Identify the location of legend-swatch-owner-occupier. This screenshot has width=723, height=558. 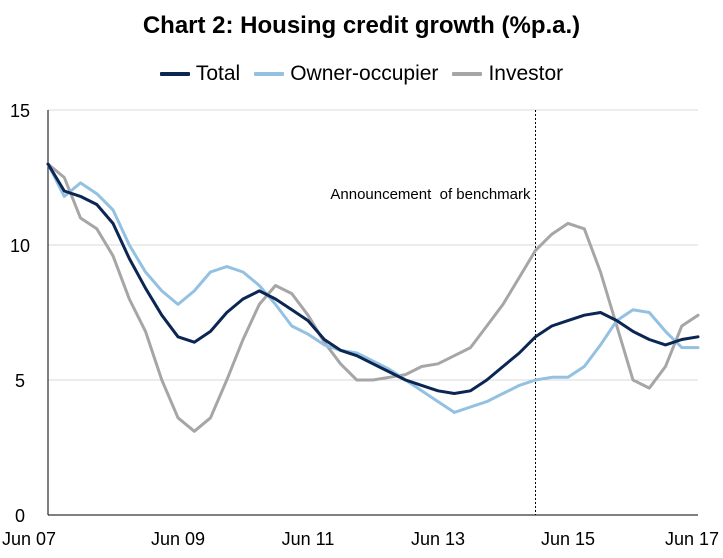
(269, 74).